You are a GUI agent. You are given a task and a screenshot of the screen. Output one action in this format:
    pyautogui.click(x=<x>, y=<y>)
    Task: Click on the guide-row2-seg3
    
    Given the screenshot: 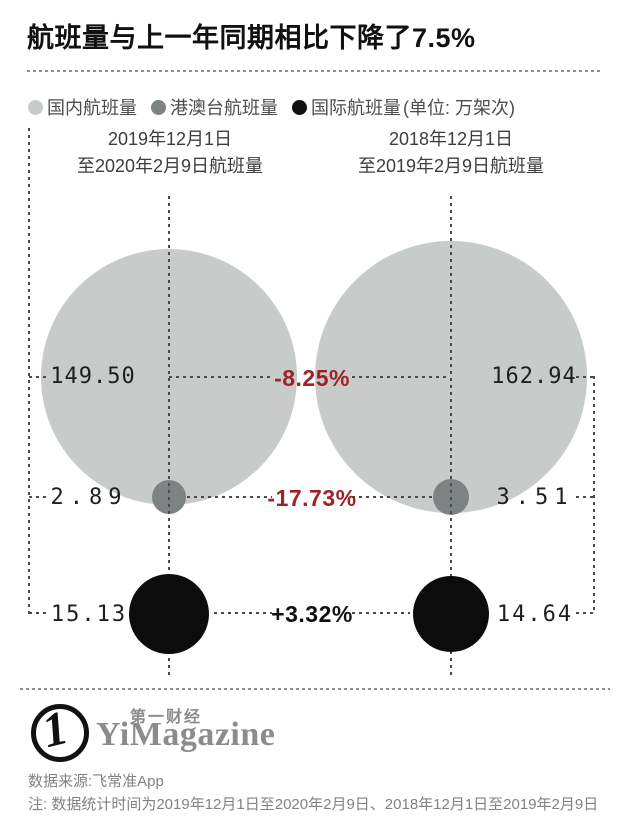 What is the action you would take?
    pyautogui.click(x=392, y=497)
    